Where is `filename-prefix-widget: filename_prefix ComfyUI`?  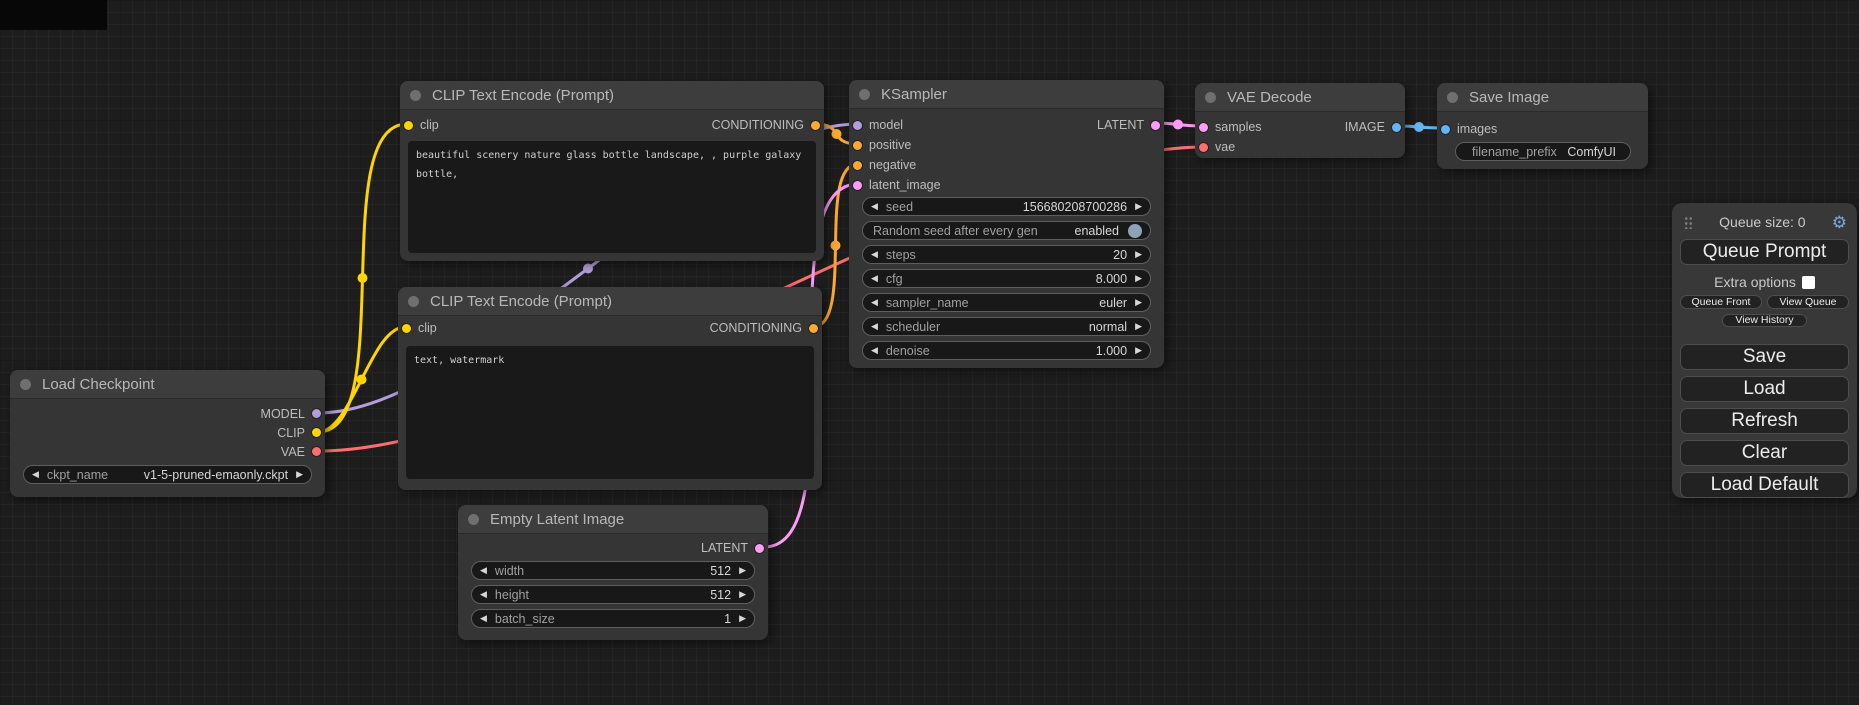 filename-prefix-widget: filename_prefix ComfyUI is located at coordinates (1543, 151).